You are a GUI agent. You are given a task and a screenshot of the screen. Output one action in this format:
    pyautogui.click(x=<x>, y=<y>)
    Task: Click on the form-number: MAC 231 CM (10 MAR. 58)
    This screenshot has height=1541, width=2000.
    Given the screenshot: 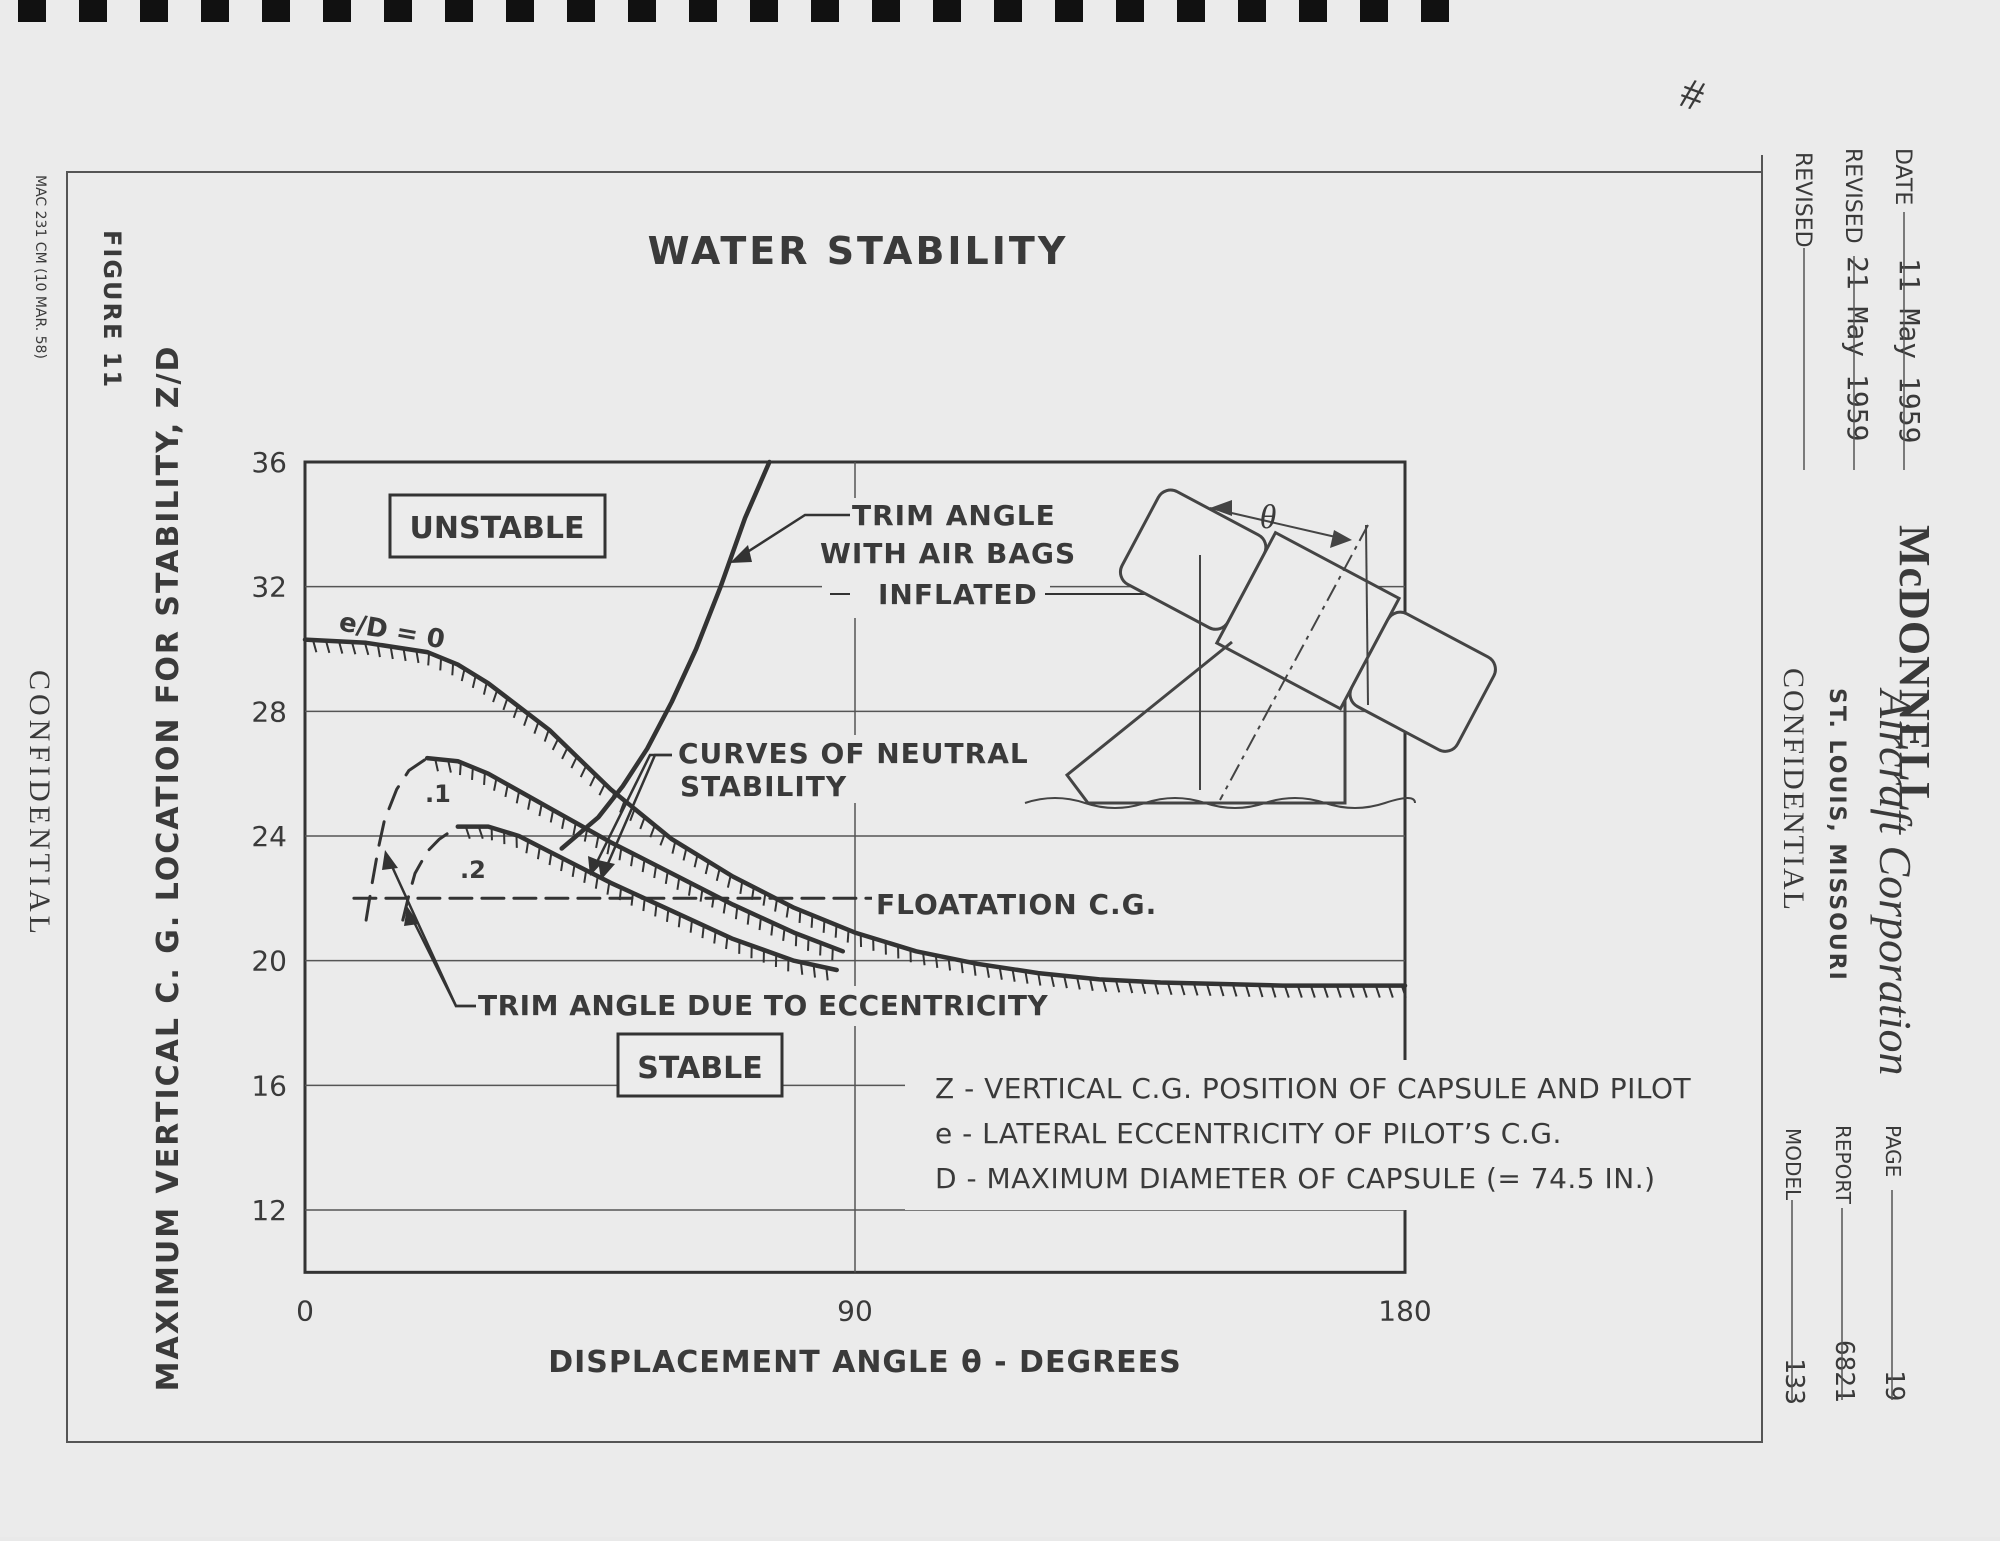 What is the action you would take?
    pyautogui.click(x=40, y=267)
    